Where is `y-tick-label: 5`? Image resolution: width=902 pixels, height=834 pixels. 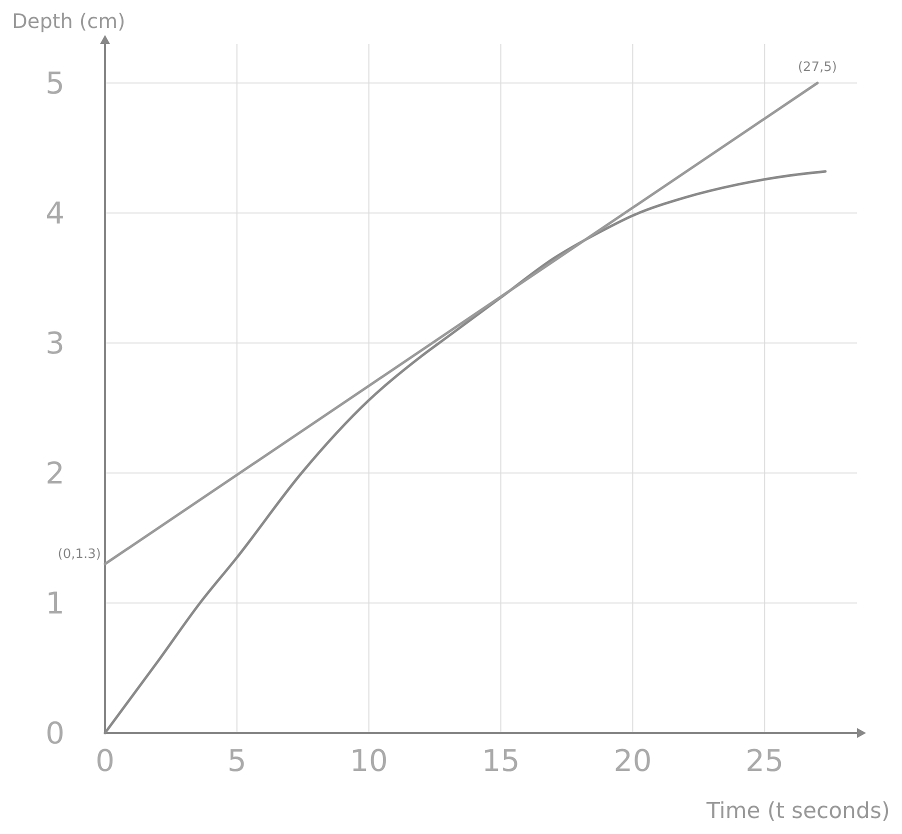 y-tick-label: 5 is located at coordinates (55, 84).